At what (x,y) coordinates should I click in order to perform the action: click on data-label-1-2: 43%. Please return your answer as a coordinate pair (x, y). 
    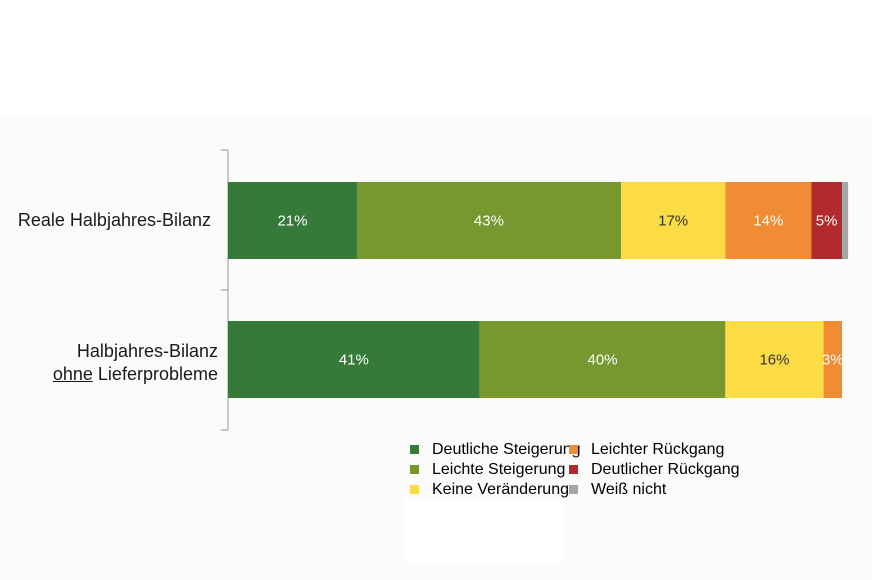
    Looking at the image, I should click on (489, 221).